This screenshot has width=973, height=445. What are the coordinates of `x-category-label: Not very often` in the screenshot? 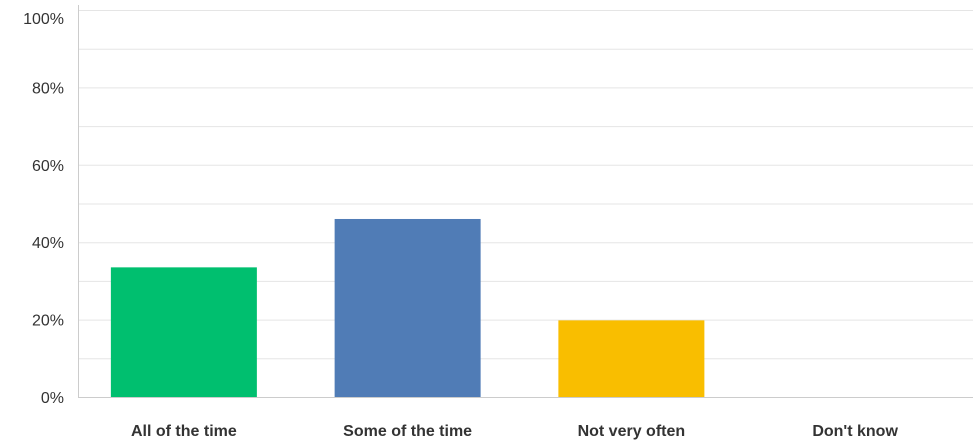 It's located at (632, 431).